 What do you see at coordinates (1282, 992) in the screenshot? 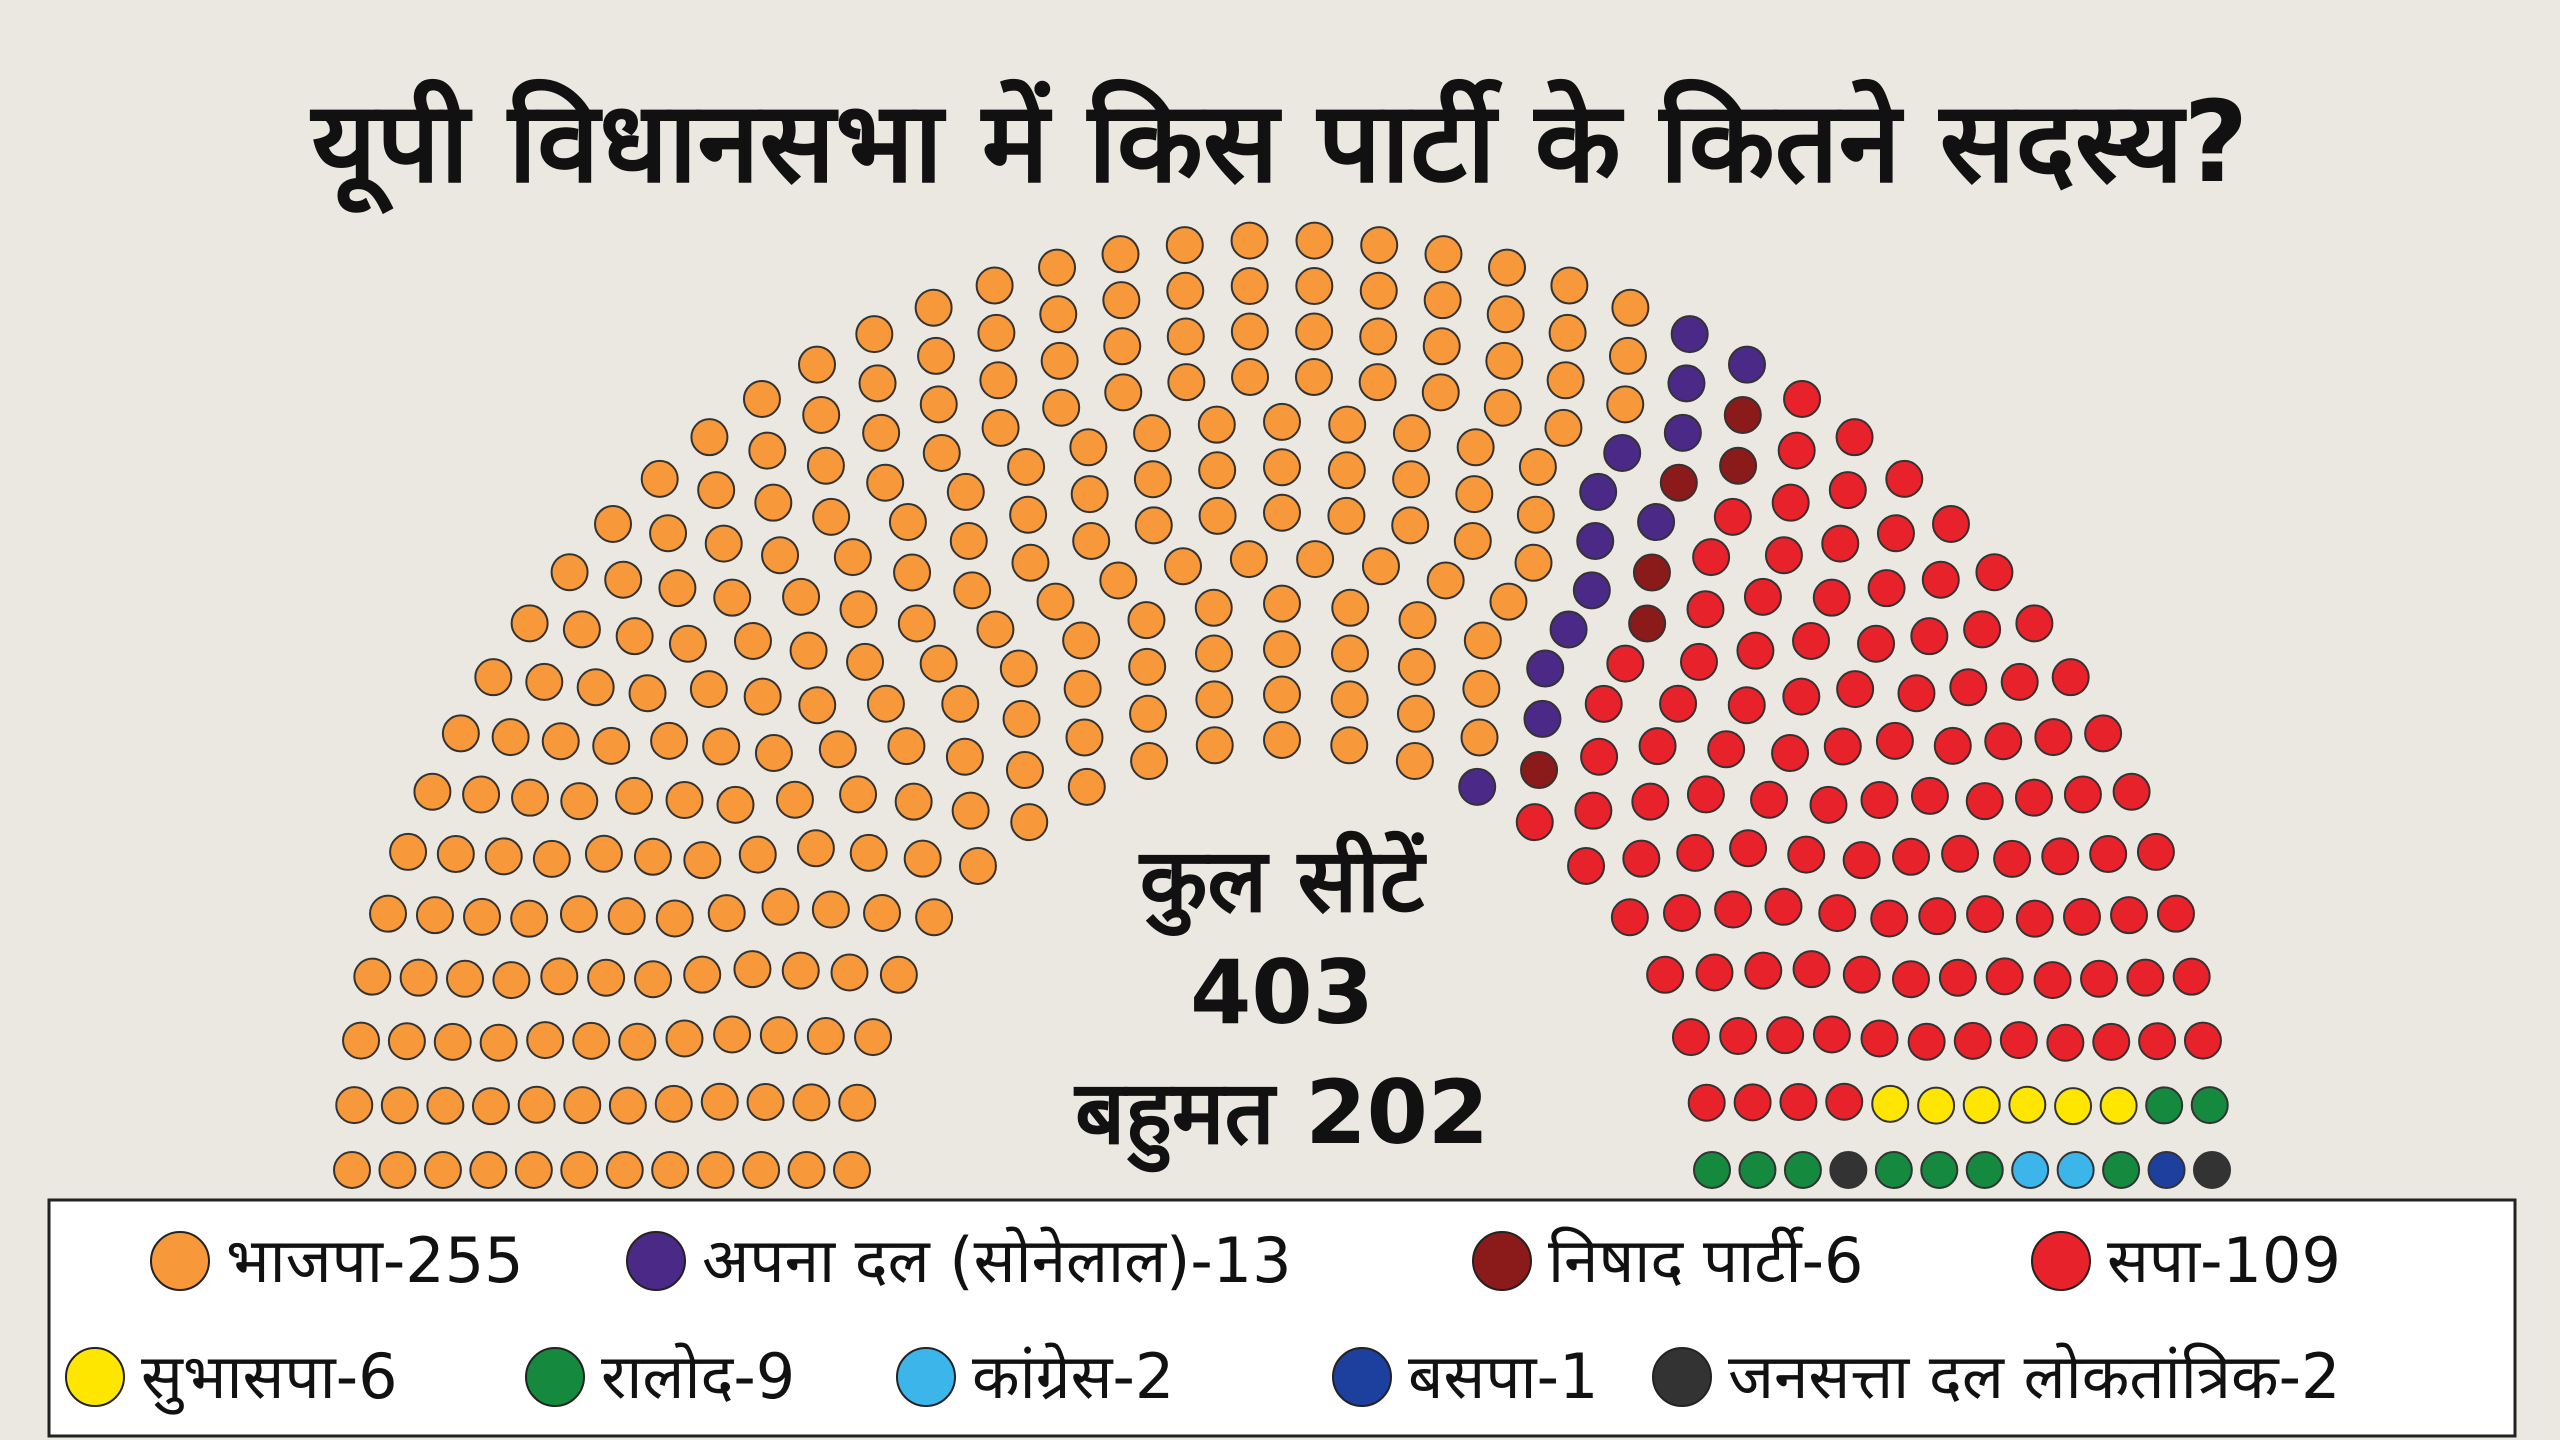
I see `total-value: 403` at bounding box center [1282, 992].